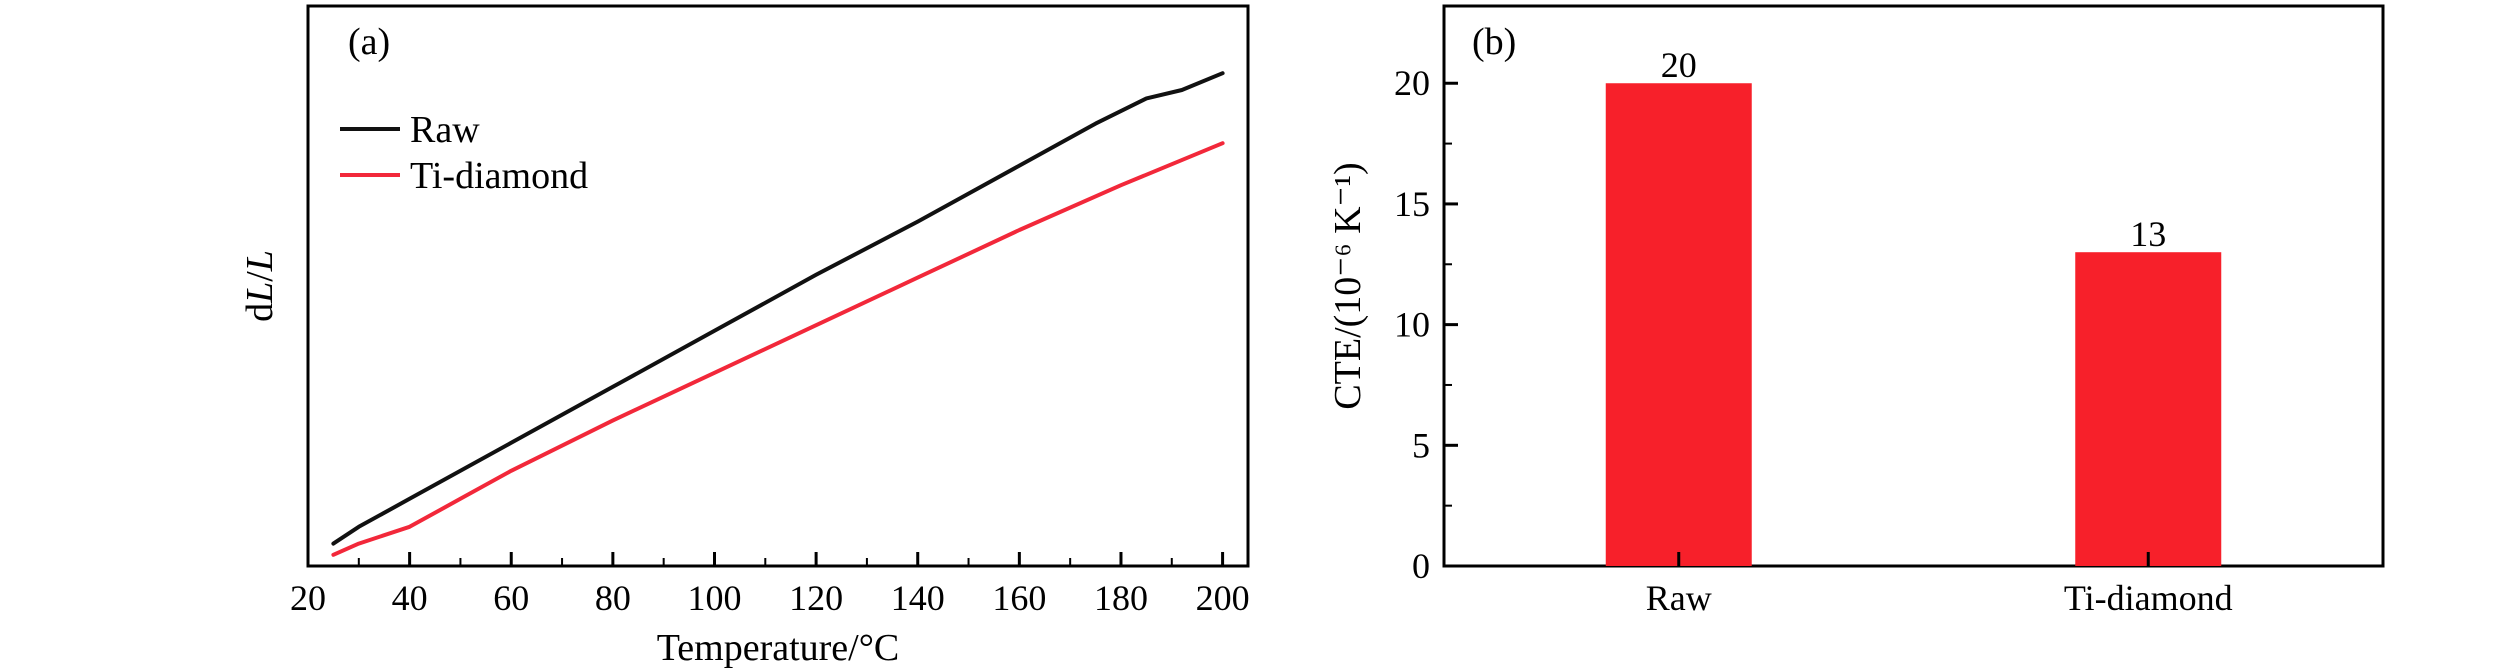 Image resolution: width=2520 pixels, height=672 pixels. I want to click on y-tick-label: 0, so click(1421, 566).